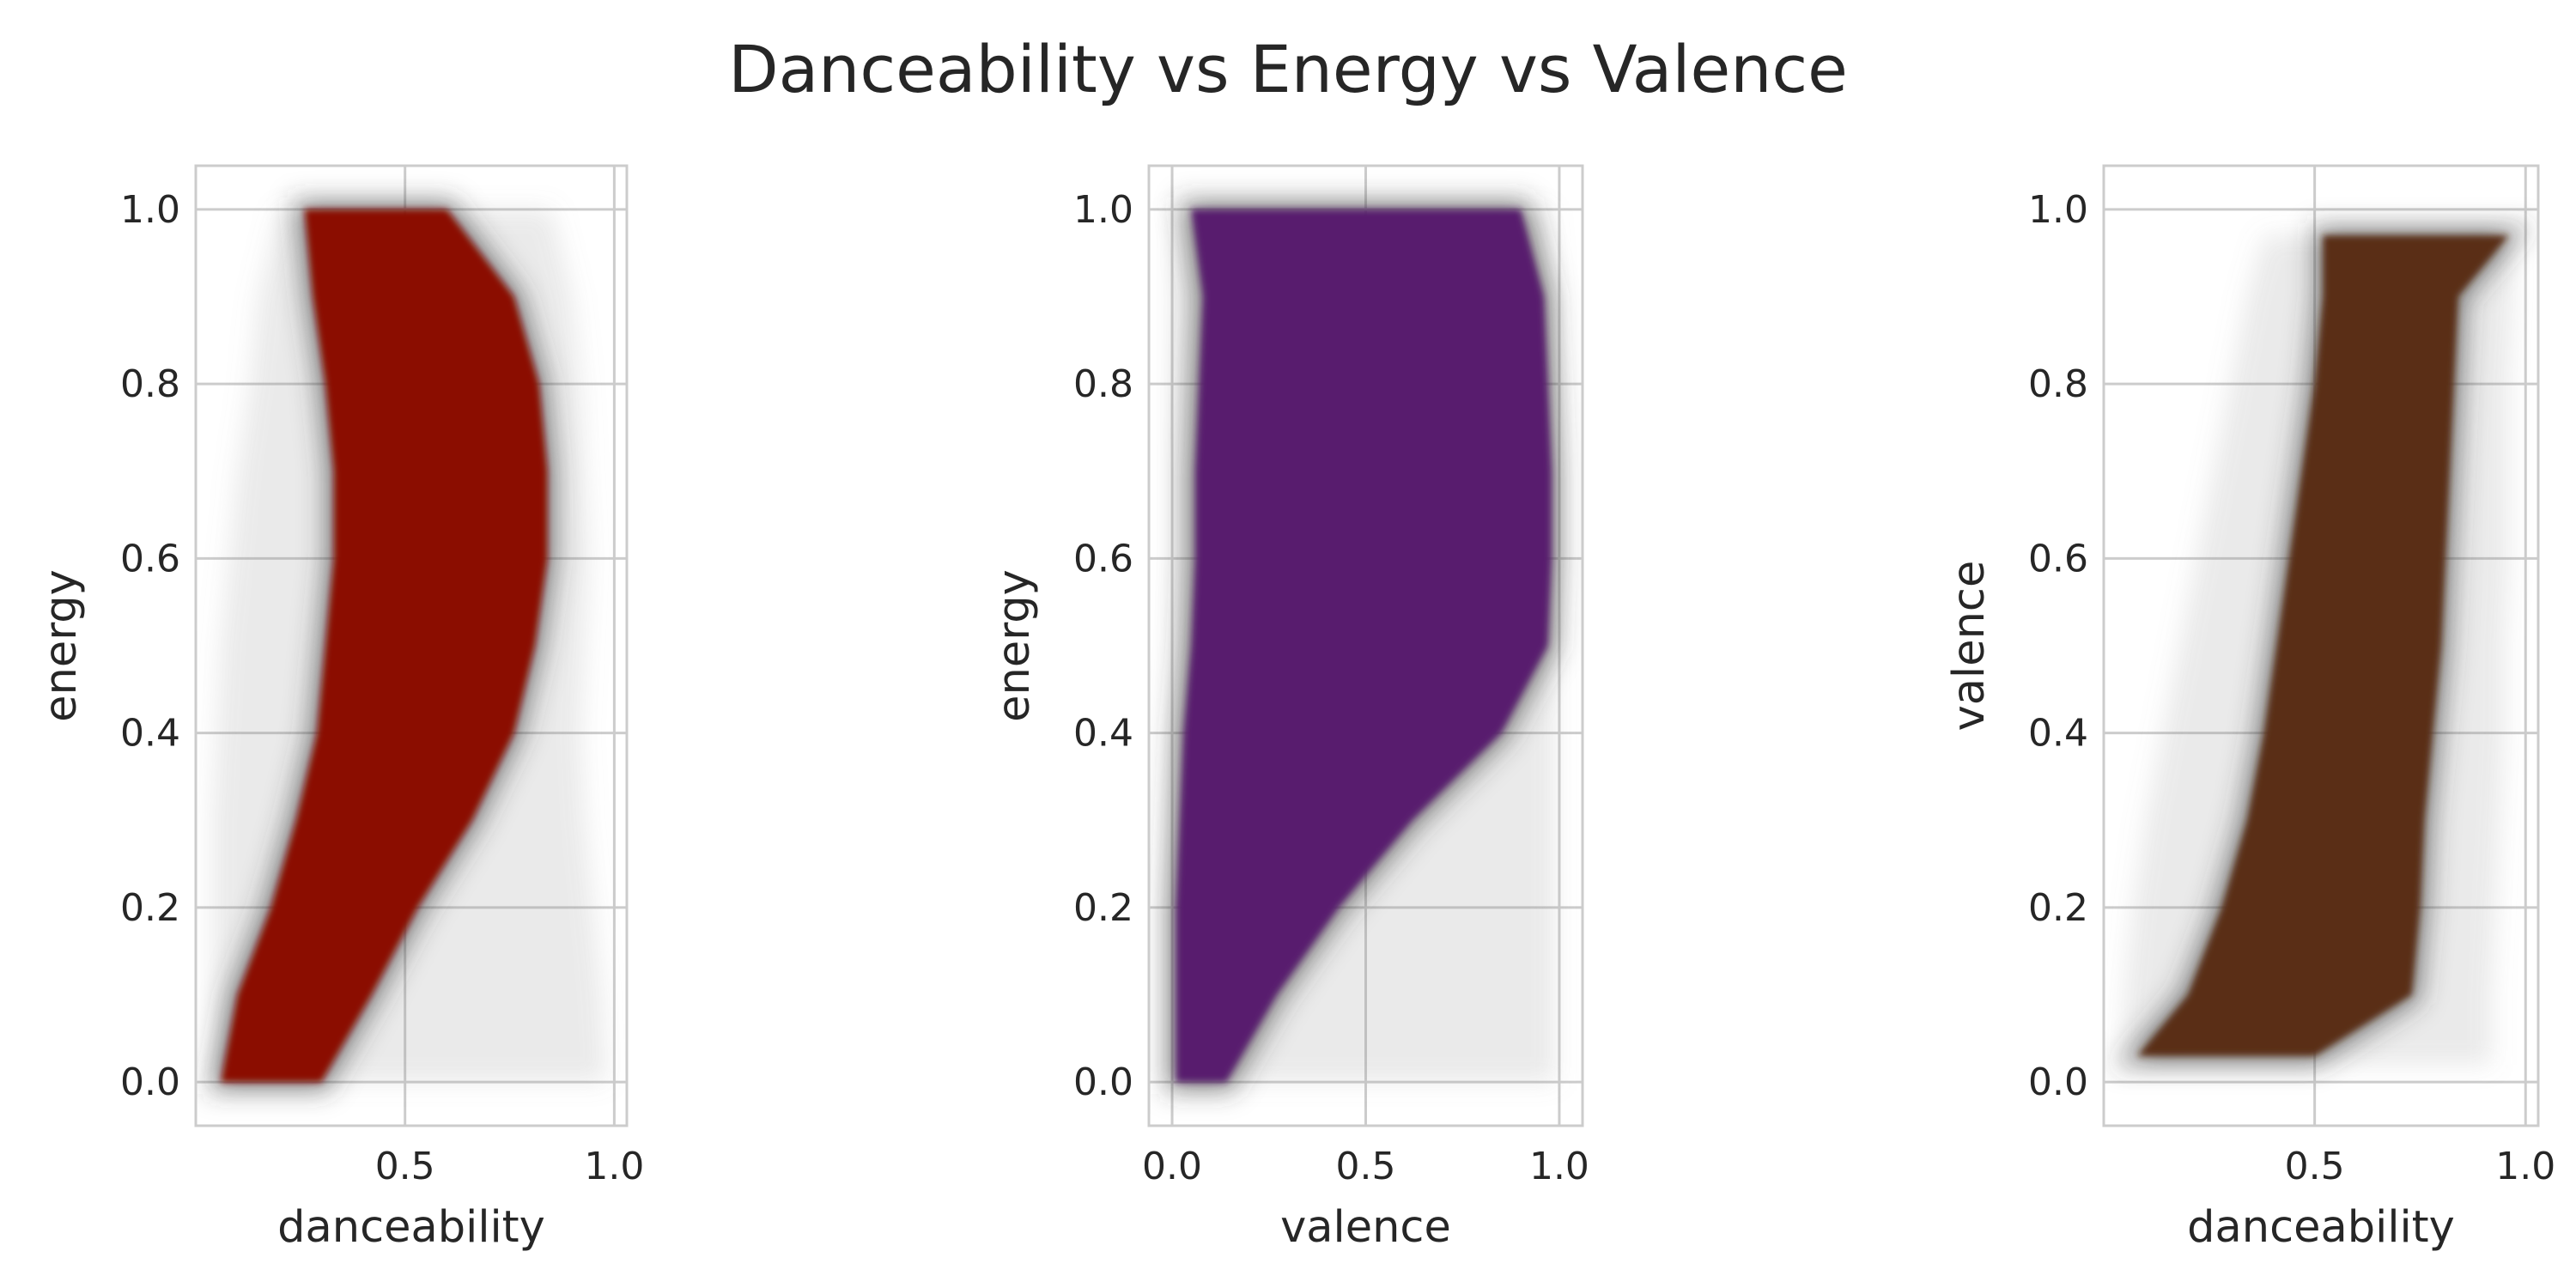 The image size is (2576, 1288). I want to click on x-axis-label: valence, so click(1365, 1228).